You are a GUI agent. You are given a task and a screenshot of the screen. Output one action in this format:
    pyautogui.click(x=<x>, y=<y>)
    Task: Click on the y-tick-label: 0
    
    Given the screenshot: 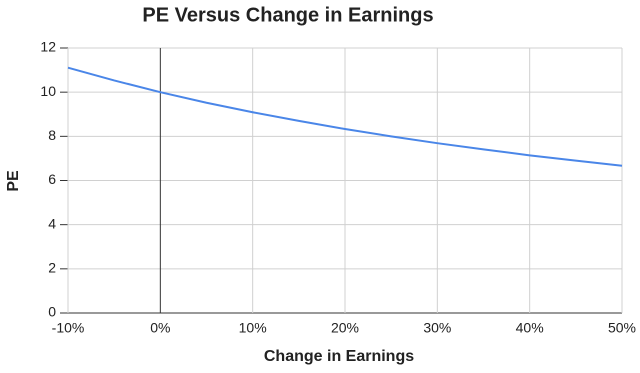 What is the action you would take?
    pyautogui.click(x=52, y=312)
    